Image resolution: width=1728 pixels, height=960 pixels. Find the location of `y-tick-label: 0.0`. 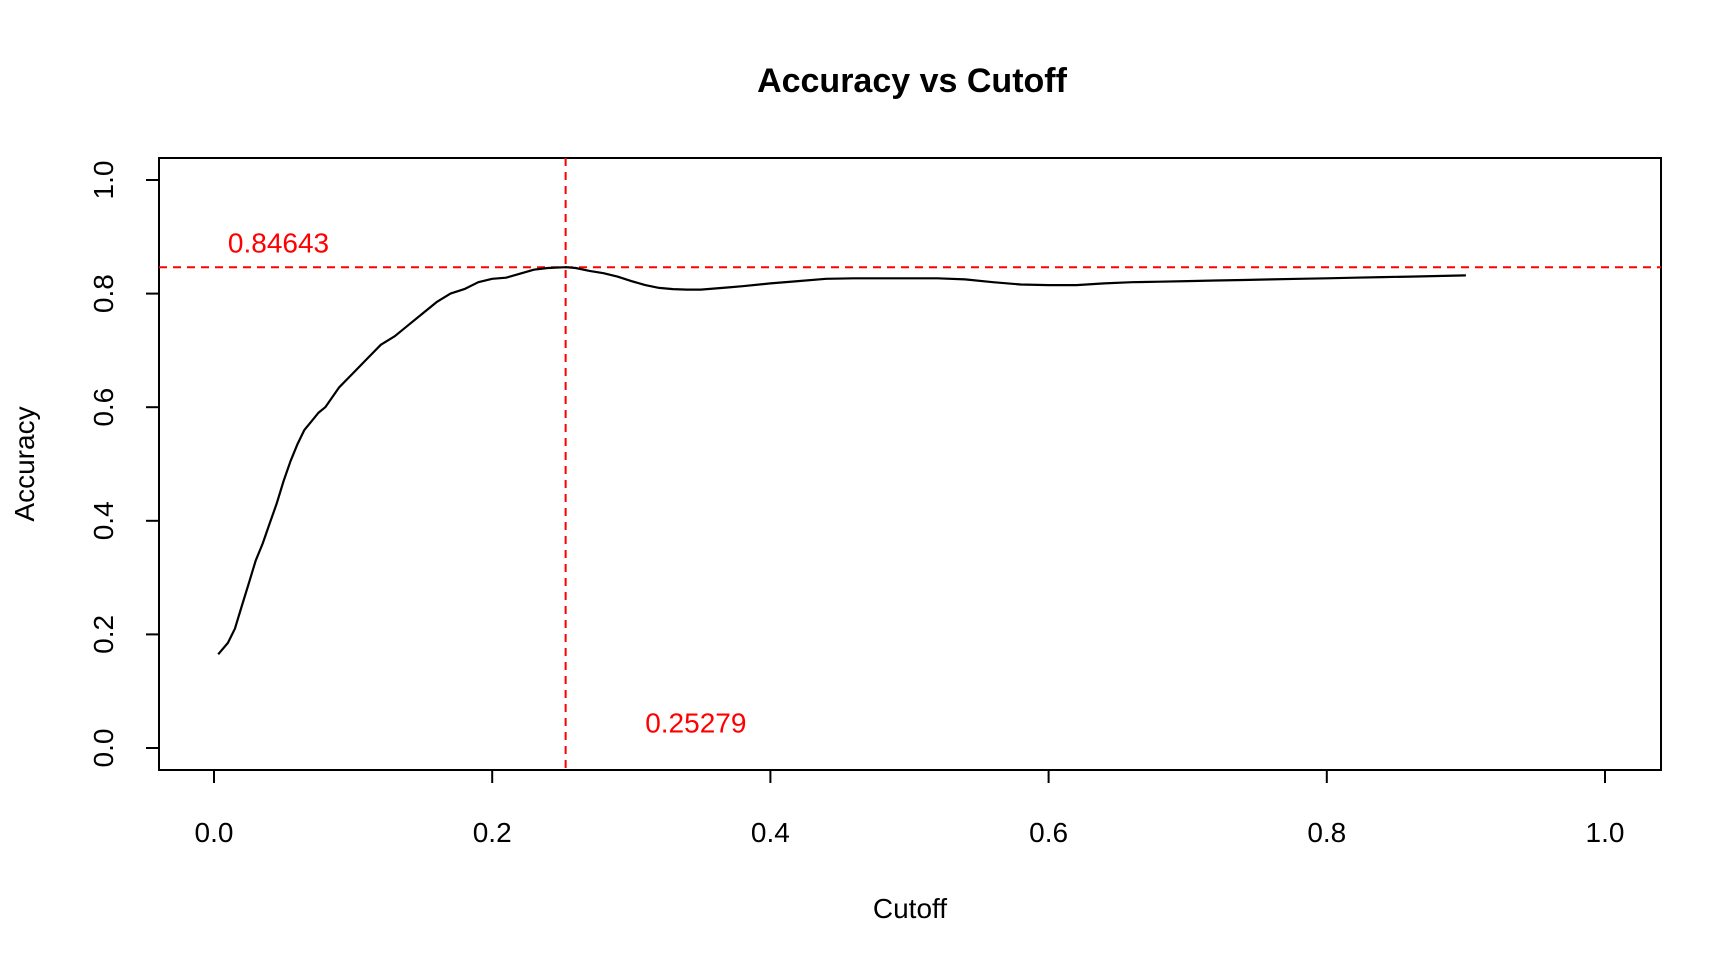

y-tick-label: 0.0 is located at coordinates (103, 748).